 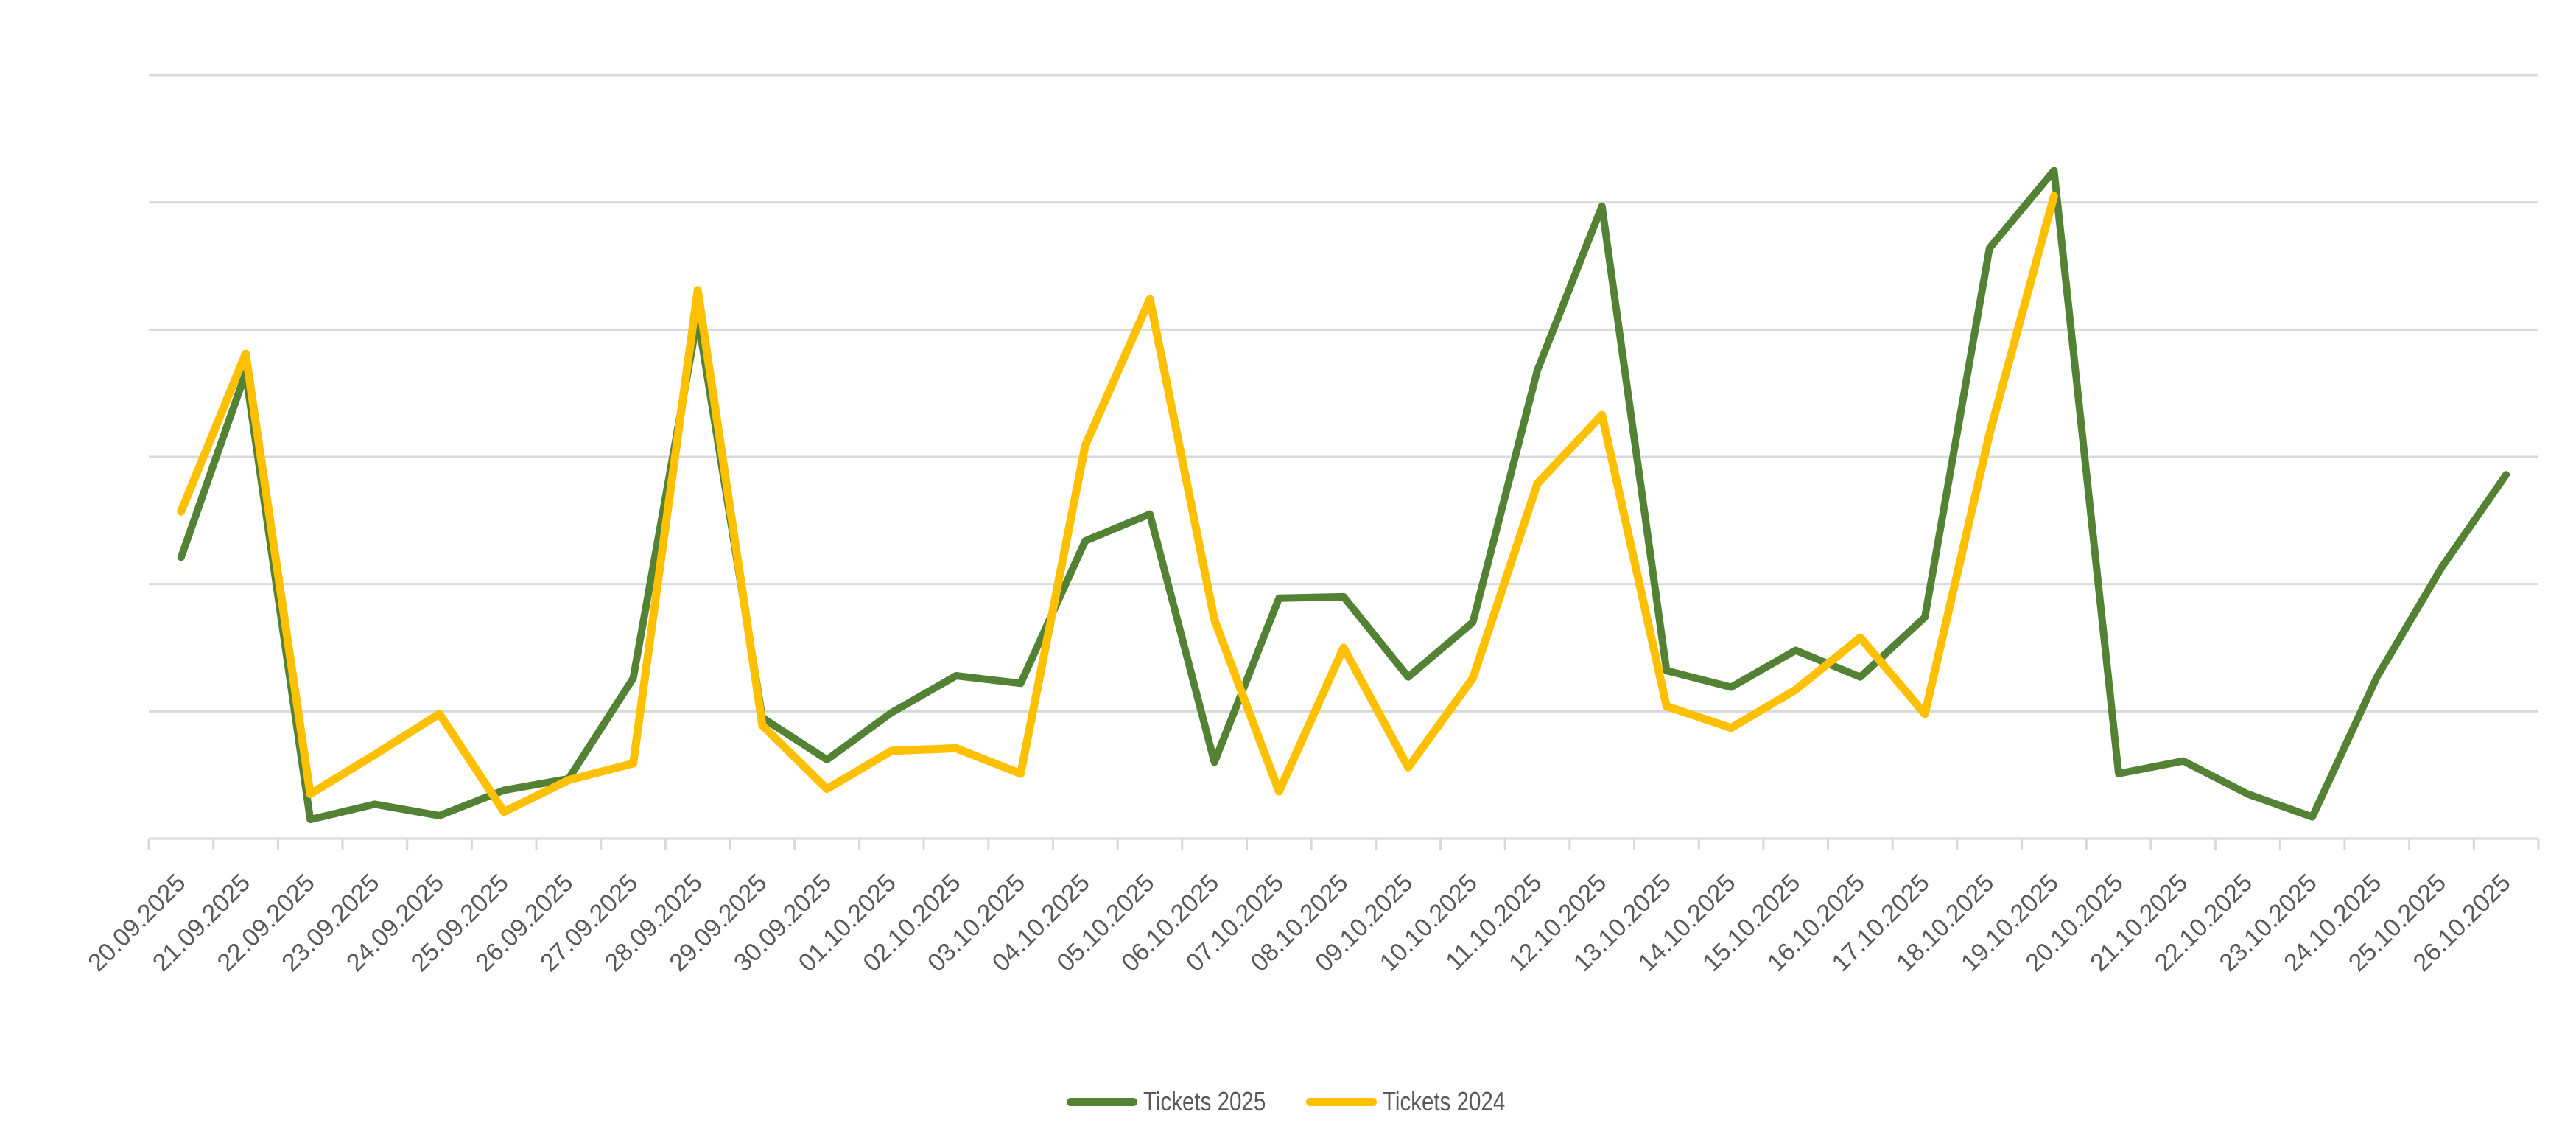 I want to click on x-axis, so click(x=1343, y=843).